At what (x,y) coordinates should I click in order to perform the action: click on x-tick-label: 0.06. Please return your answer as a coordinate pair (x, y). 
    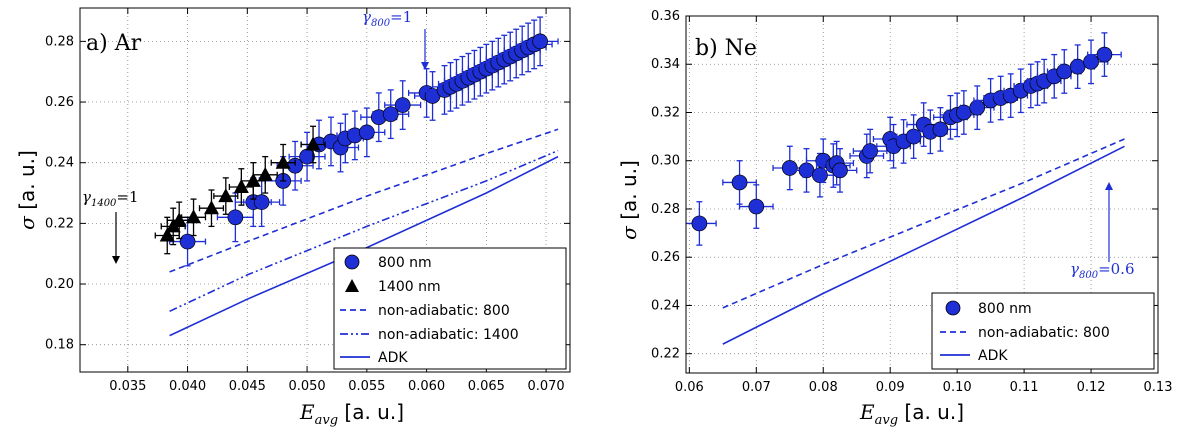
    Looking at the image, I should click on (689, 387).